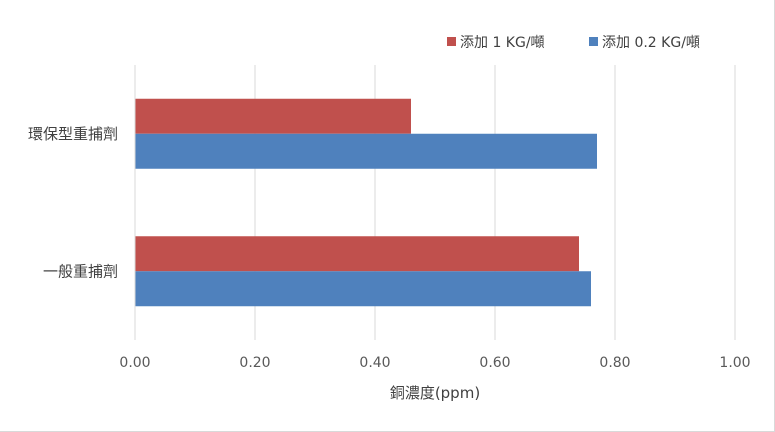  Describe the element at coordinates (80, 271) in the screenshot. I see `category-label: 一般重捕劑` at that location.